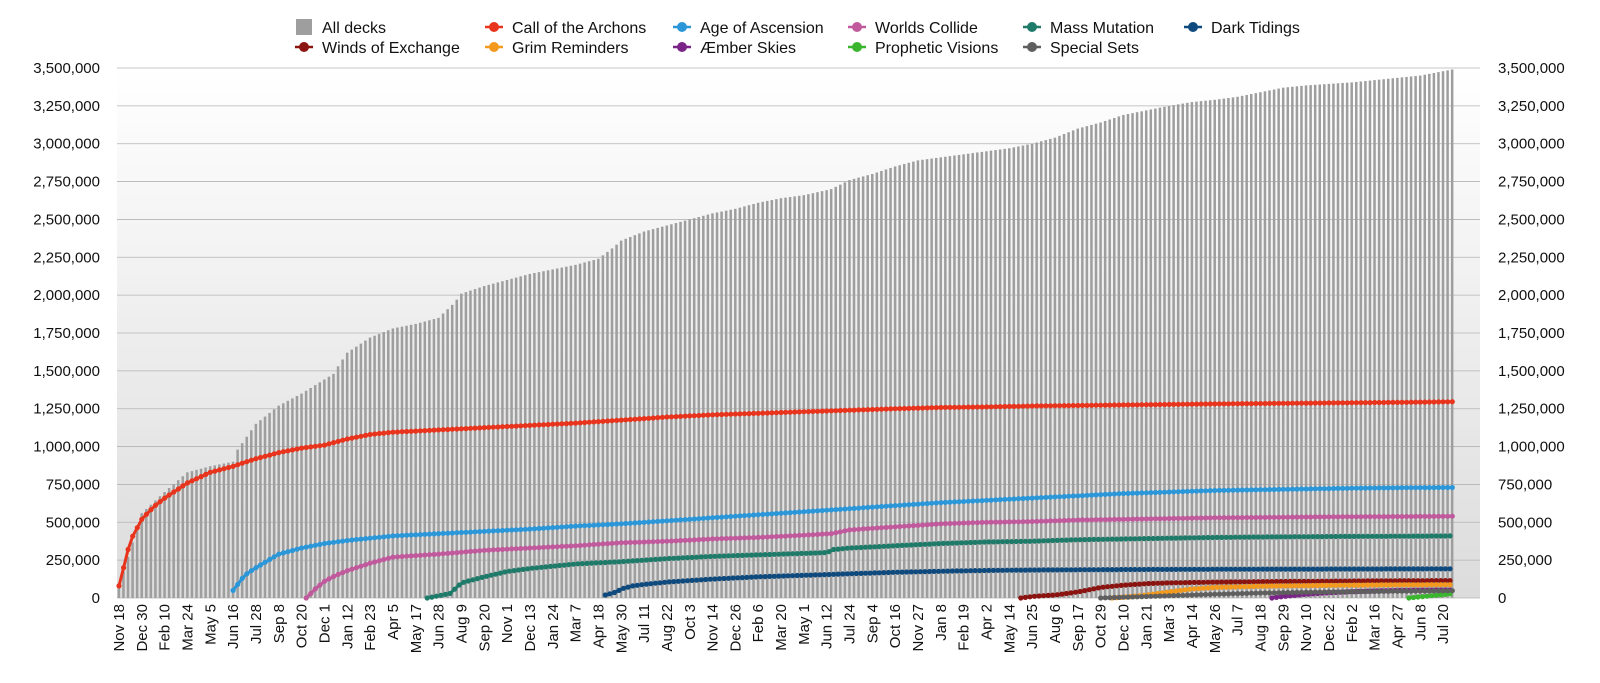 The image size is (1600, 683). What do you see at coordinates (461, 623) in the screenshot?
I see `x-tick-label: Aug 9` at bounding box center [461, 623].